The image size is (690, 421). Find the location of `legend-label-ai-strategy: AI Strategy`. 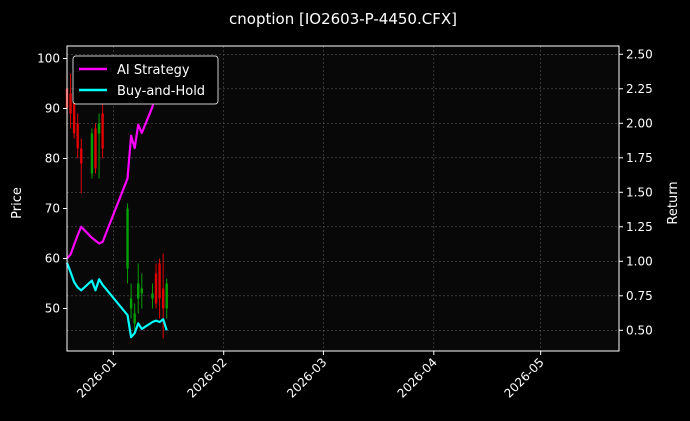

legend-label-ai-strategy: AI Strategy is located at coordinates (153, 70).